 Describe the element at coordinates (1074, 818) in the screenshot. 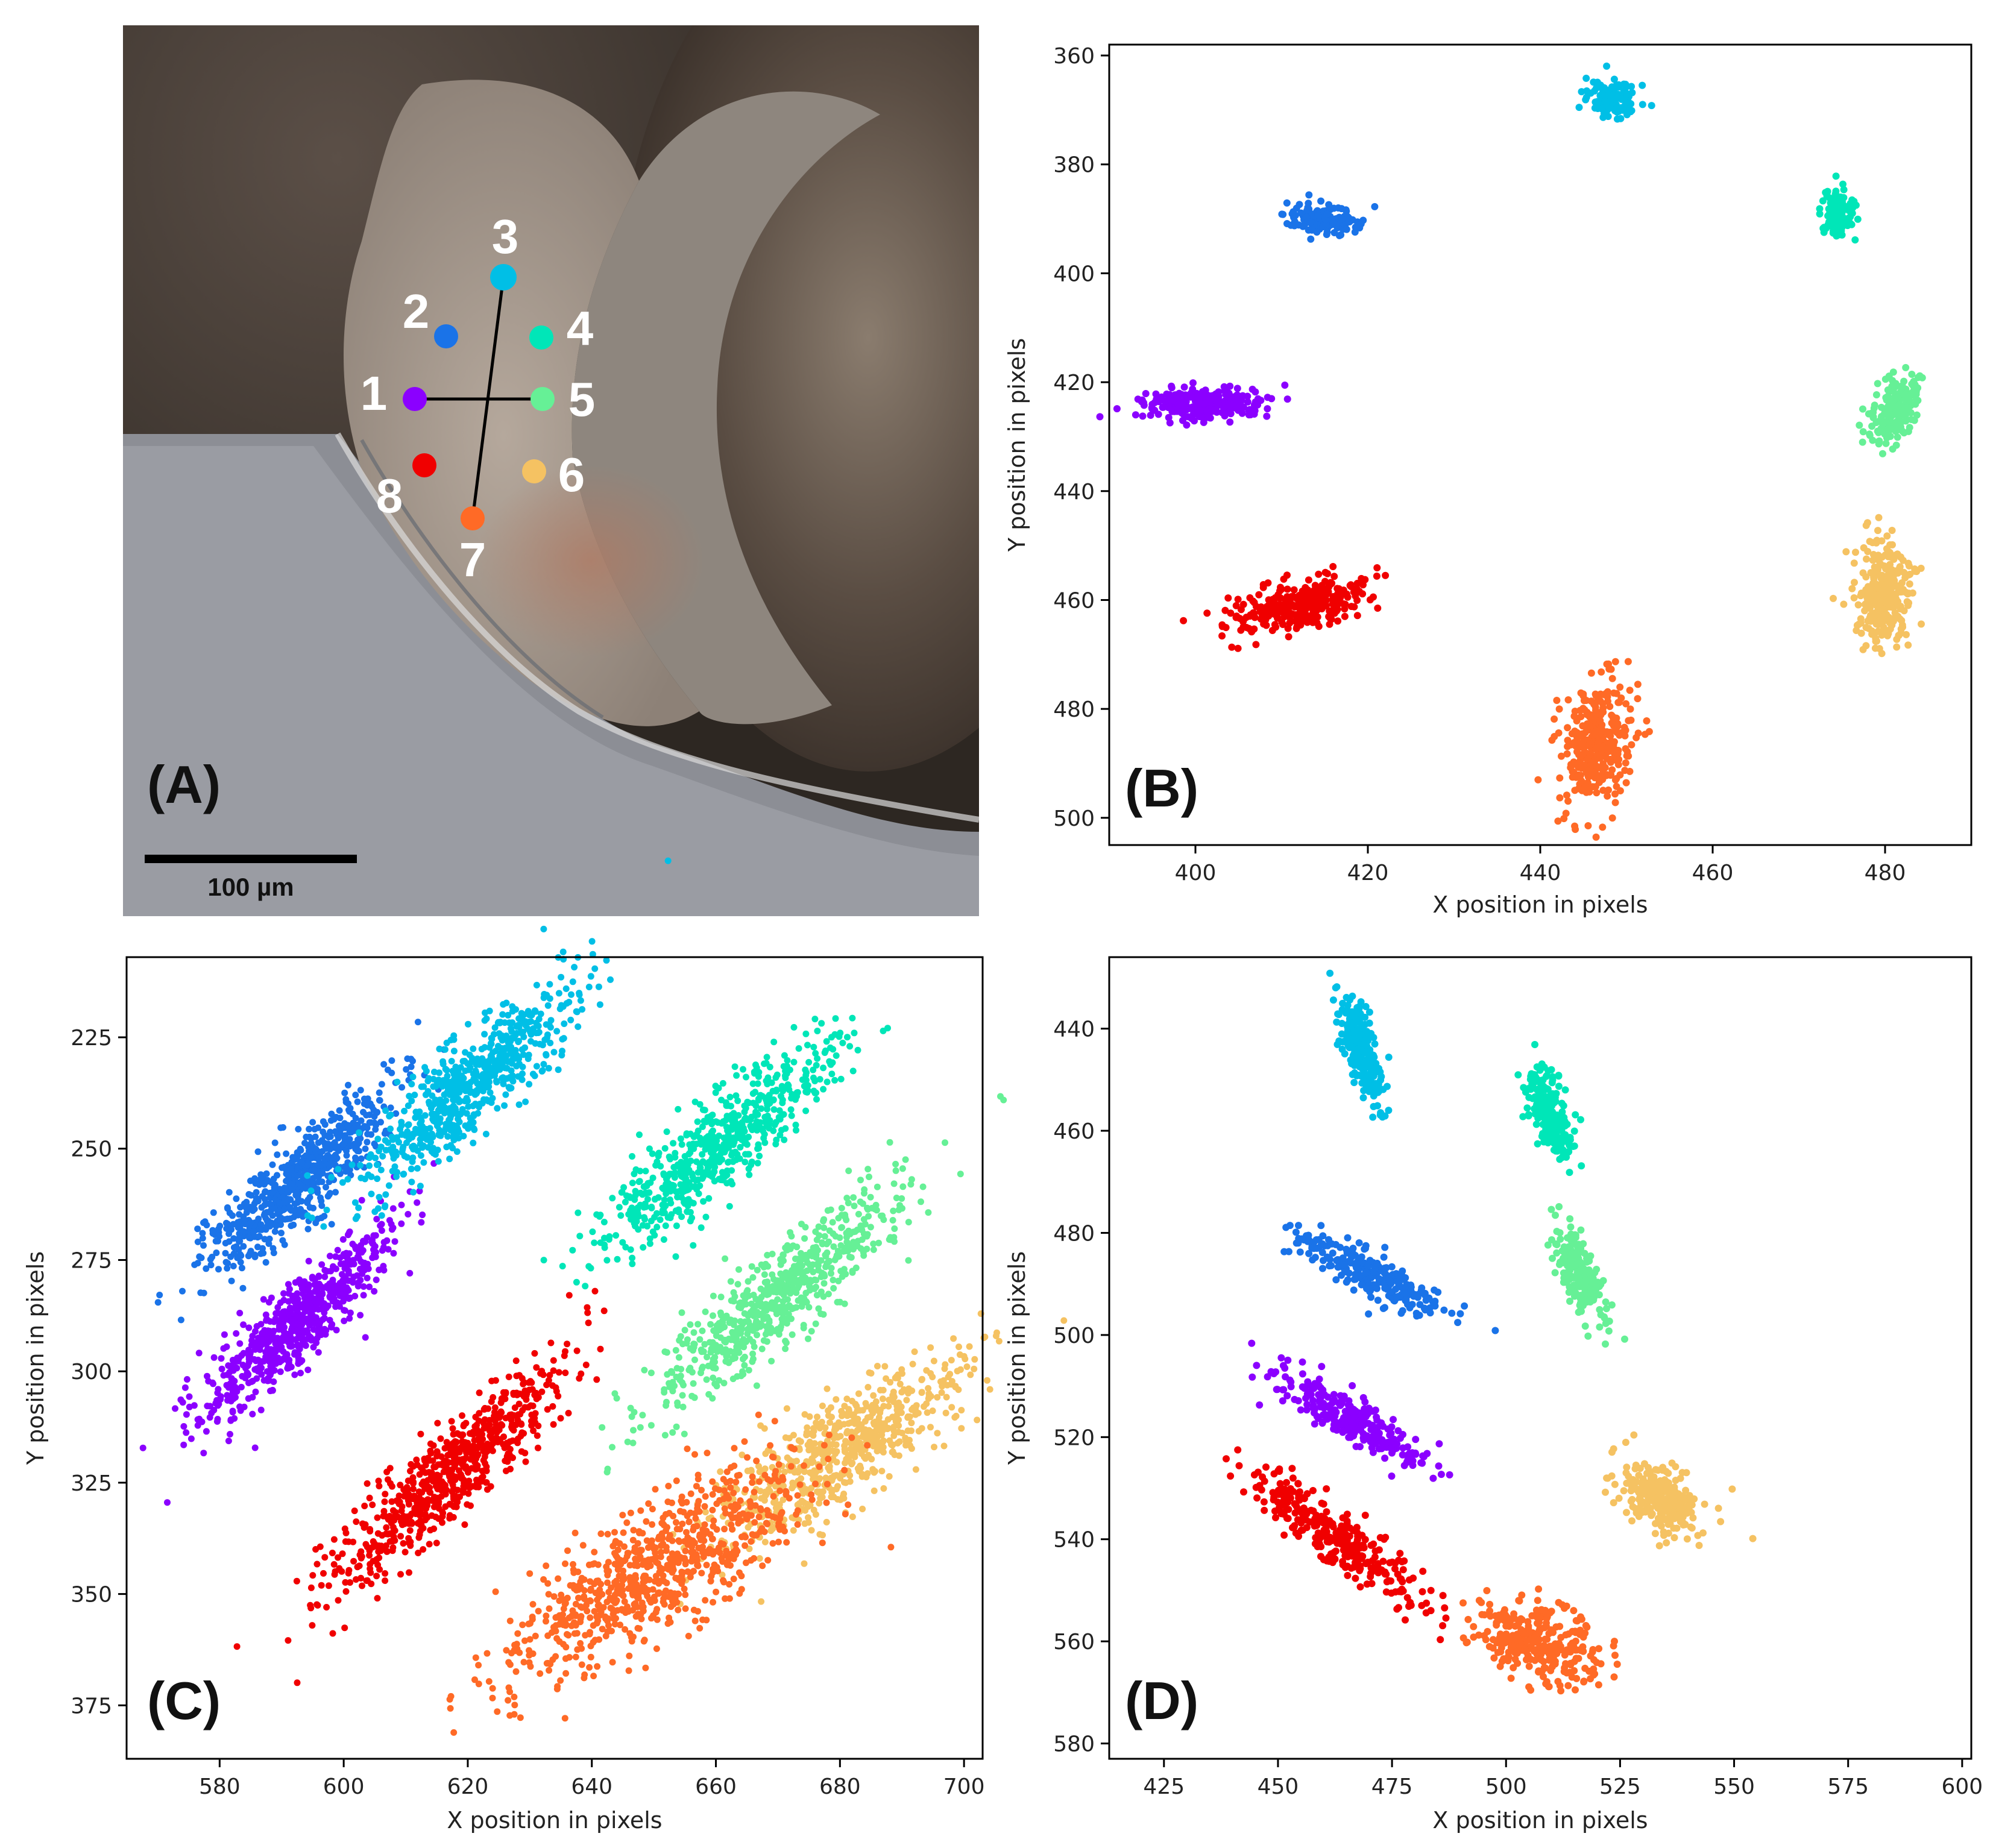

I see `y-tick-label: 500` at that location.